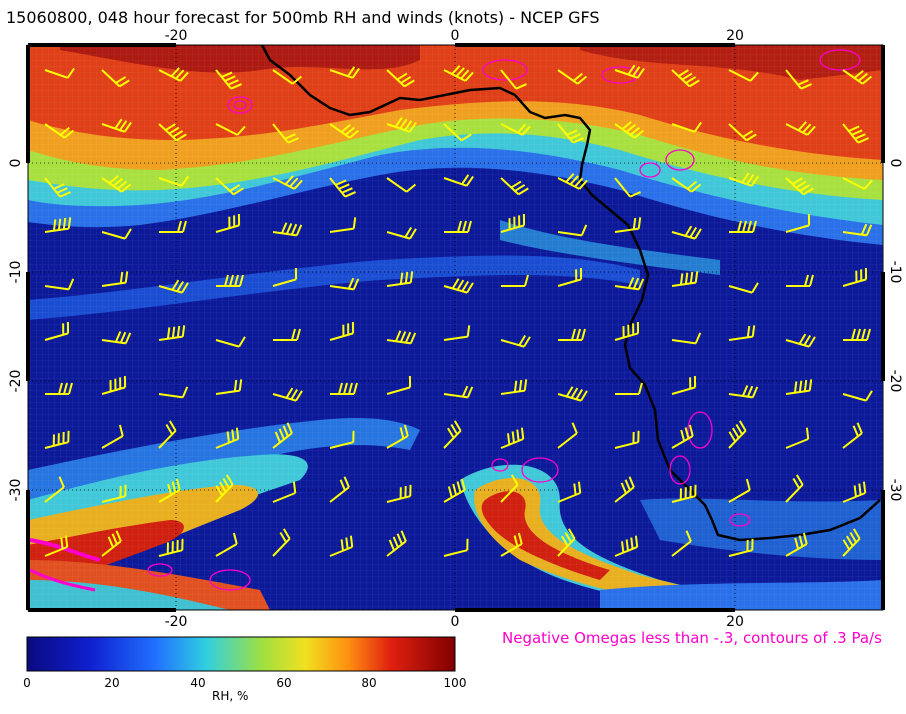  I want to click on lon-tick-top: -20, so click(176, 36).